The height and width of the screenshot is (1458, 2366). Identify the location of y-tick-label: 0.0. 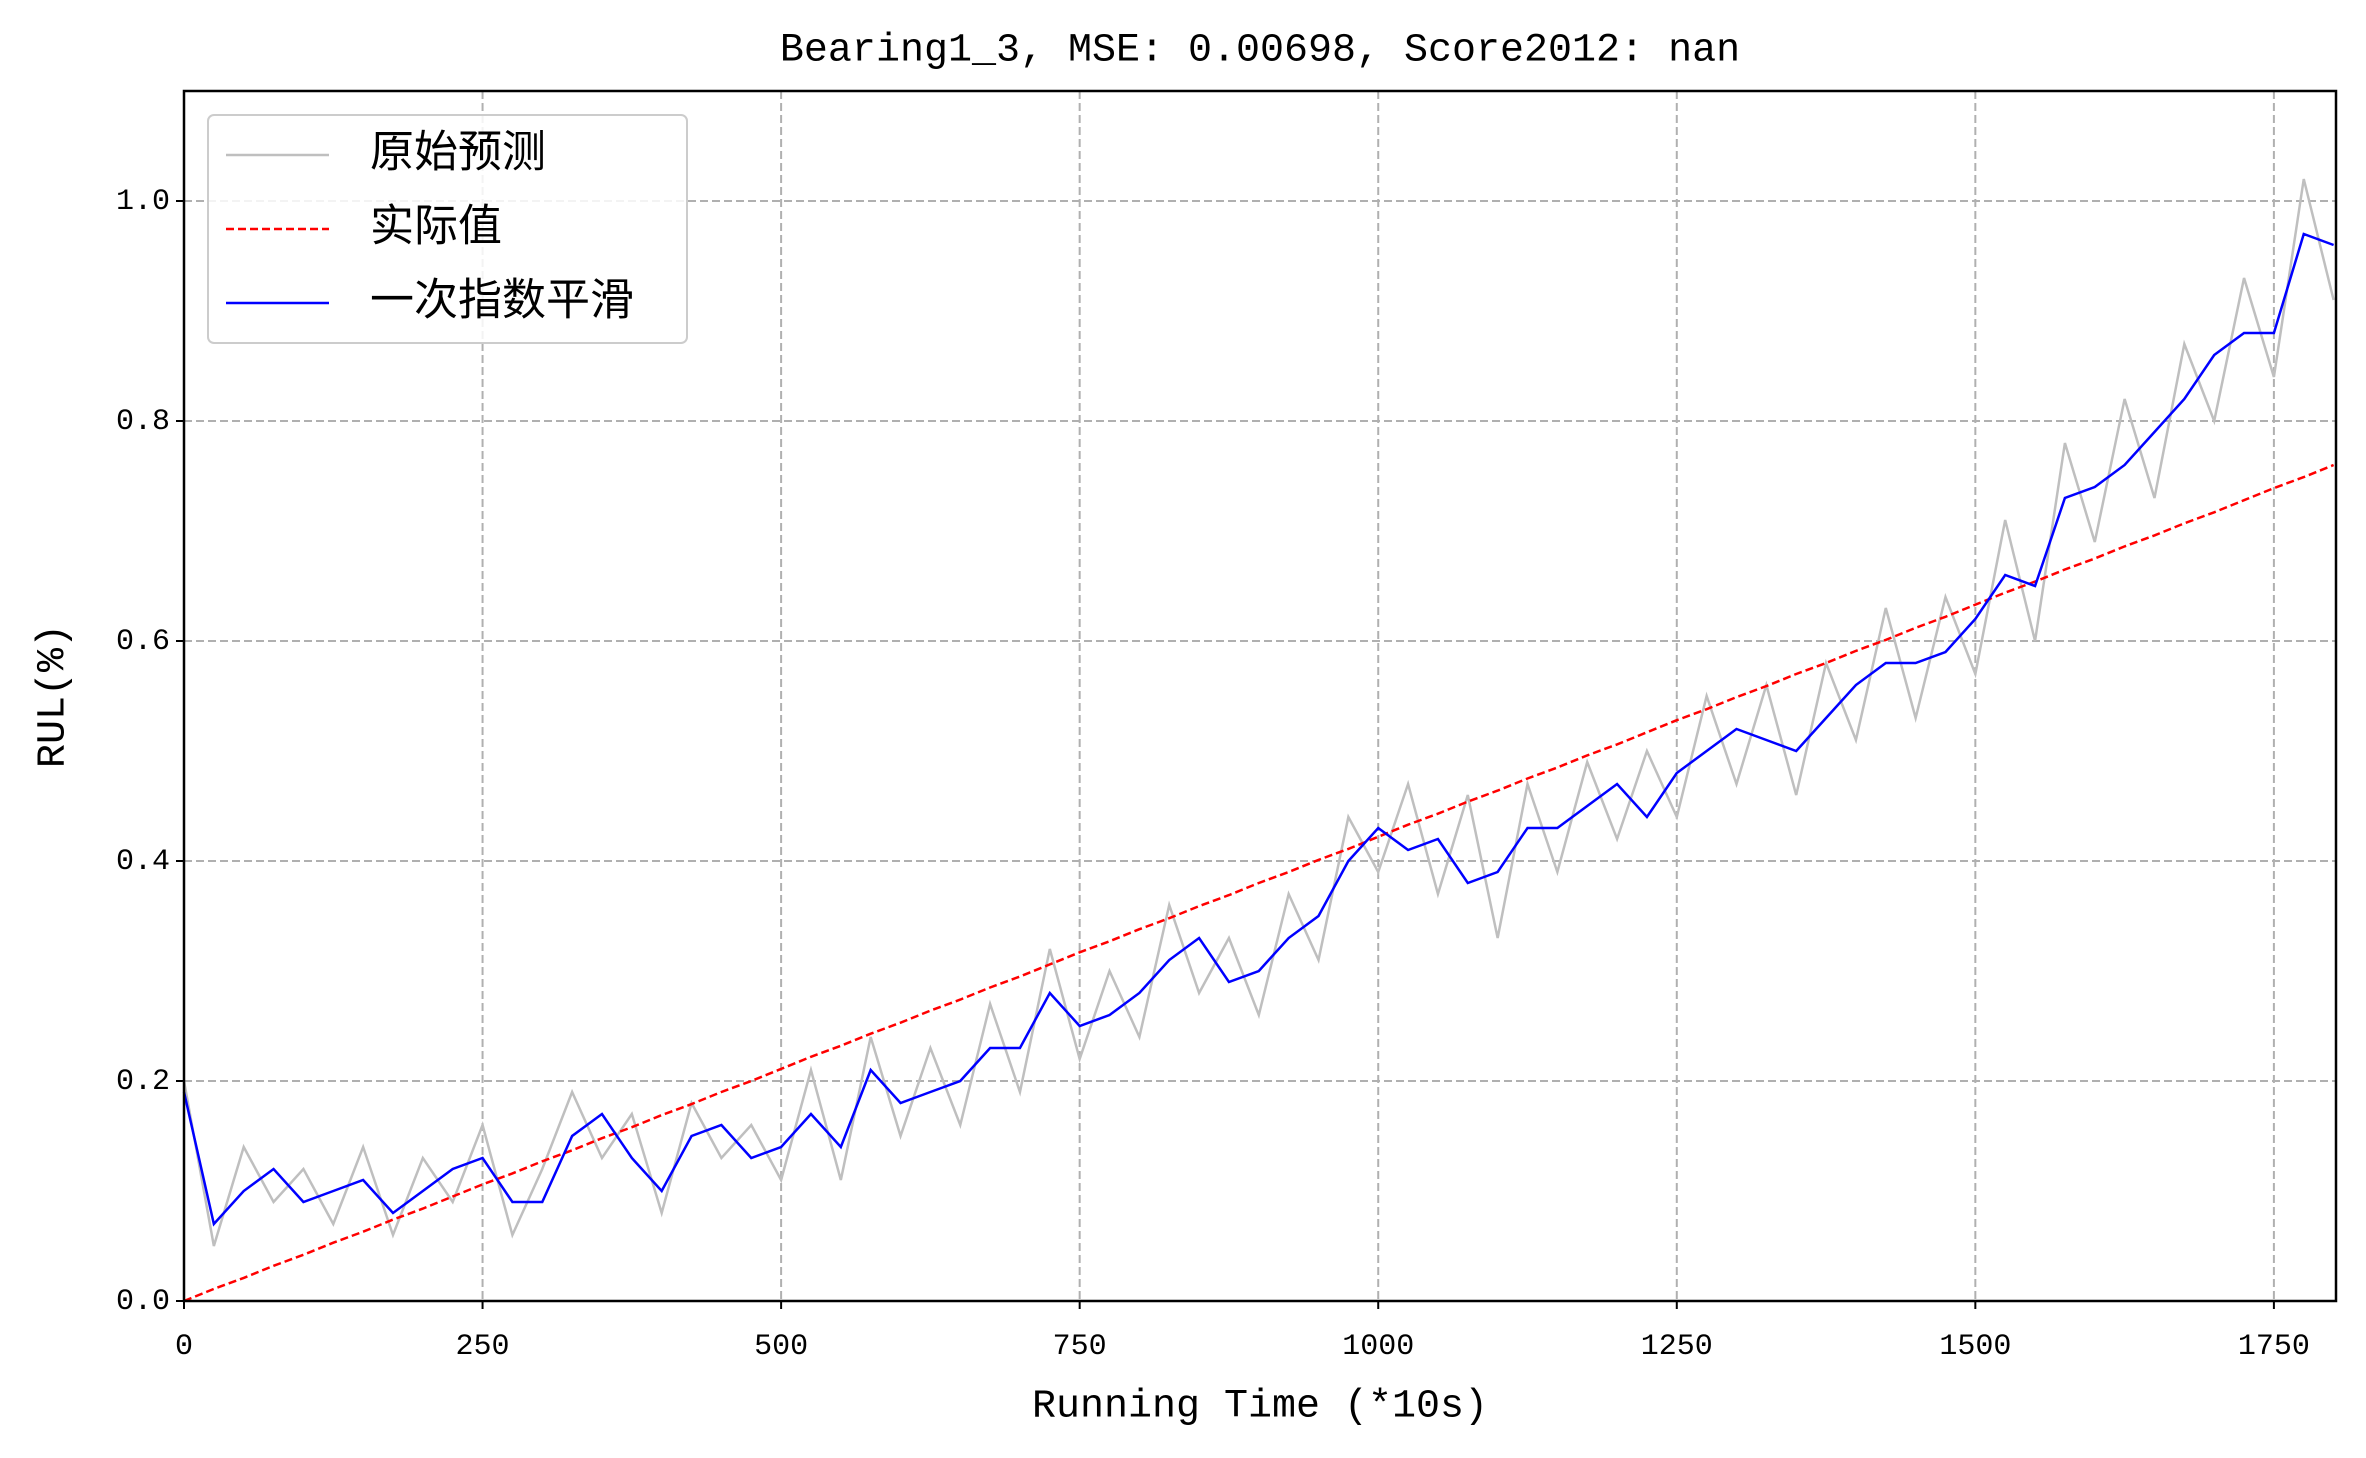
(143, 1302).